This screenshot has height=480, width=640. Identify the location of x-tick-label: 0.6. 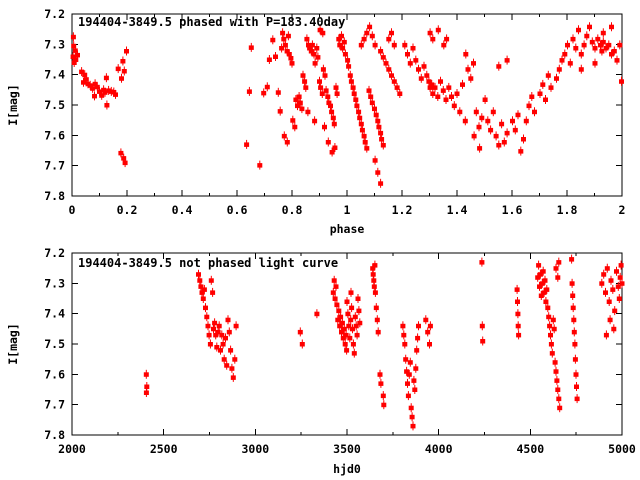
(237, 210).